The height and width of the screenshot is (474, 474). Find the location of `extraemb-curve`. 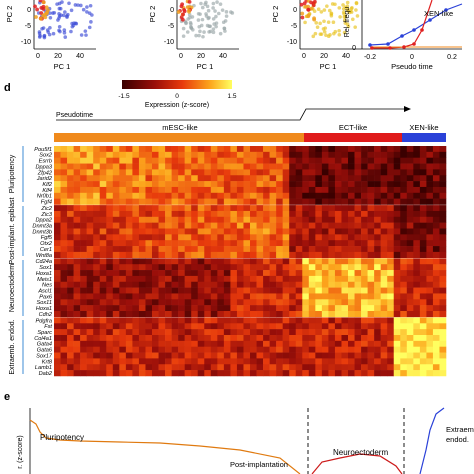

extraemb-curve is located at coordinates (432, 440).